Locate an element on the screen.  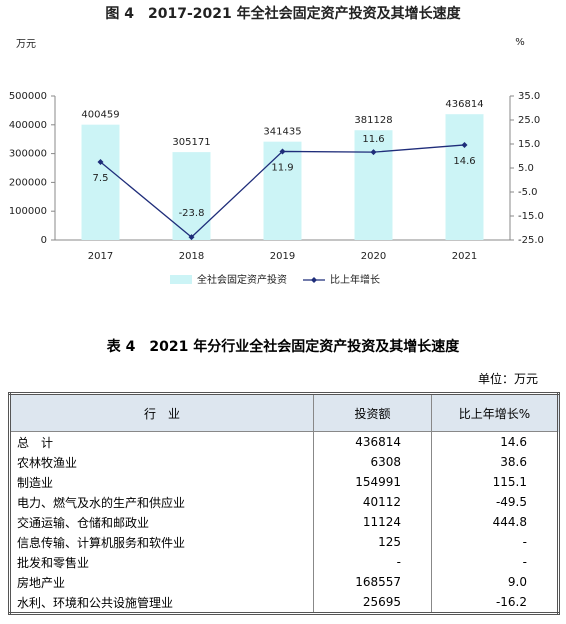
industry-cell: 信息传输、计算机服务和软件业 is located at coordinates (161, 542).